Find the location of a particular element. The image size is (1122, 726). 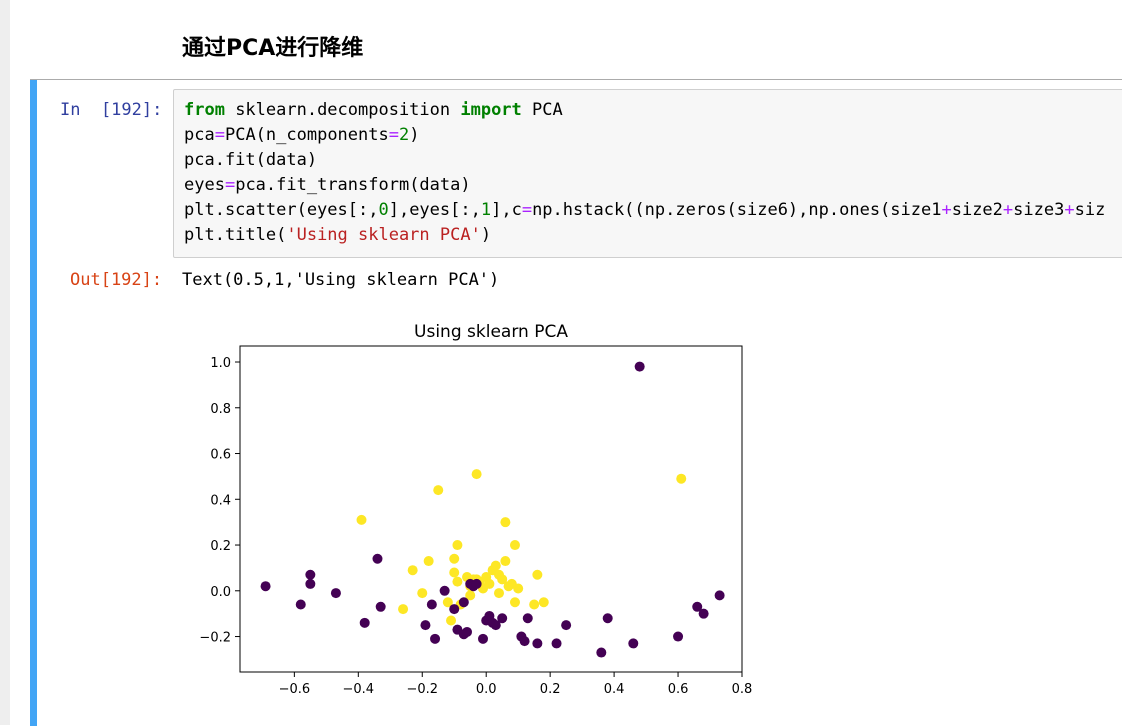

markdown-heading: 通过PCA进行降维 is located at coordinates (273, 48).